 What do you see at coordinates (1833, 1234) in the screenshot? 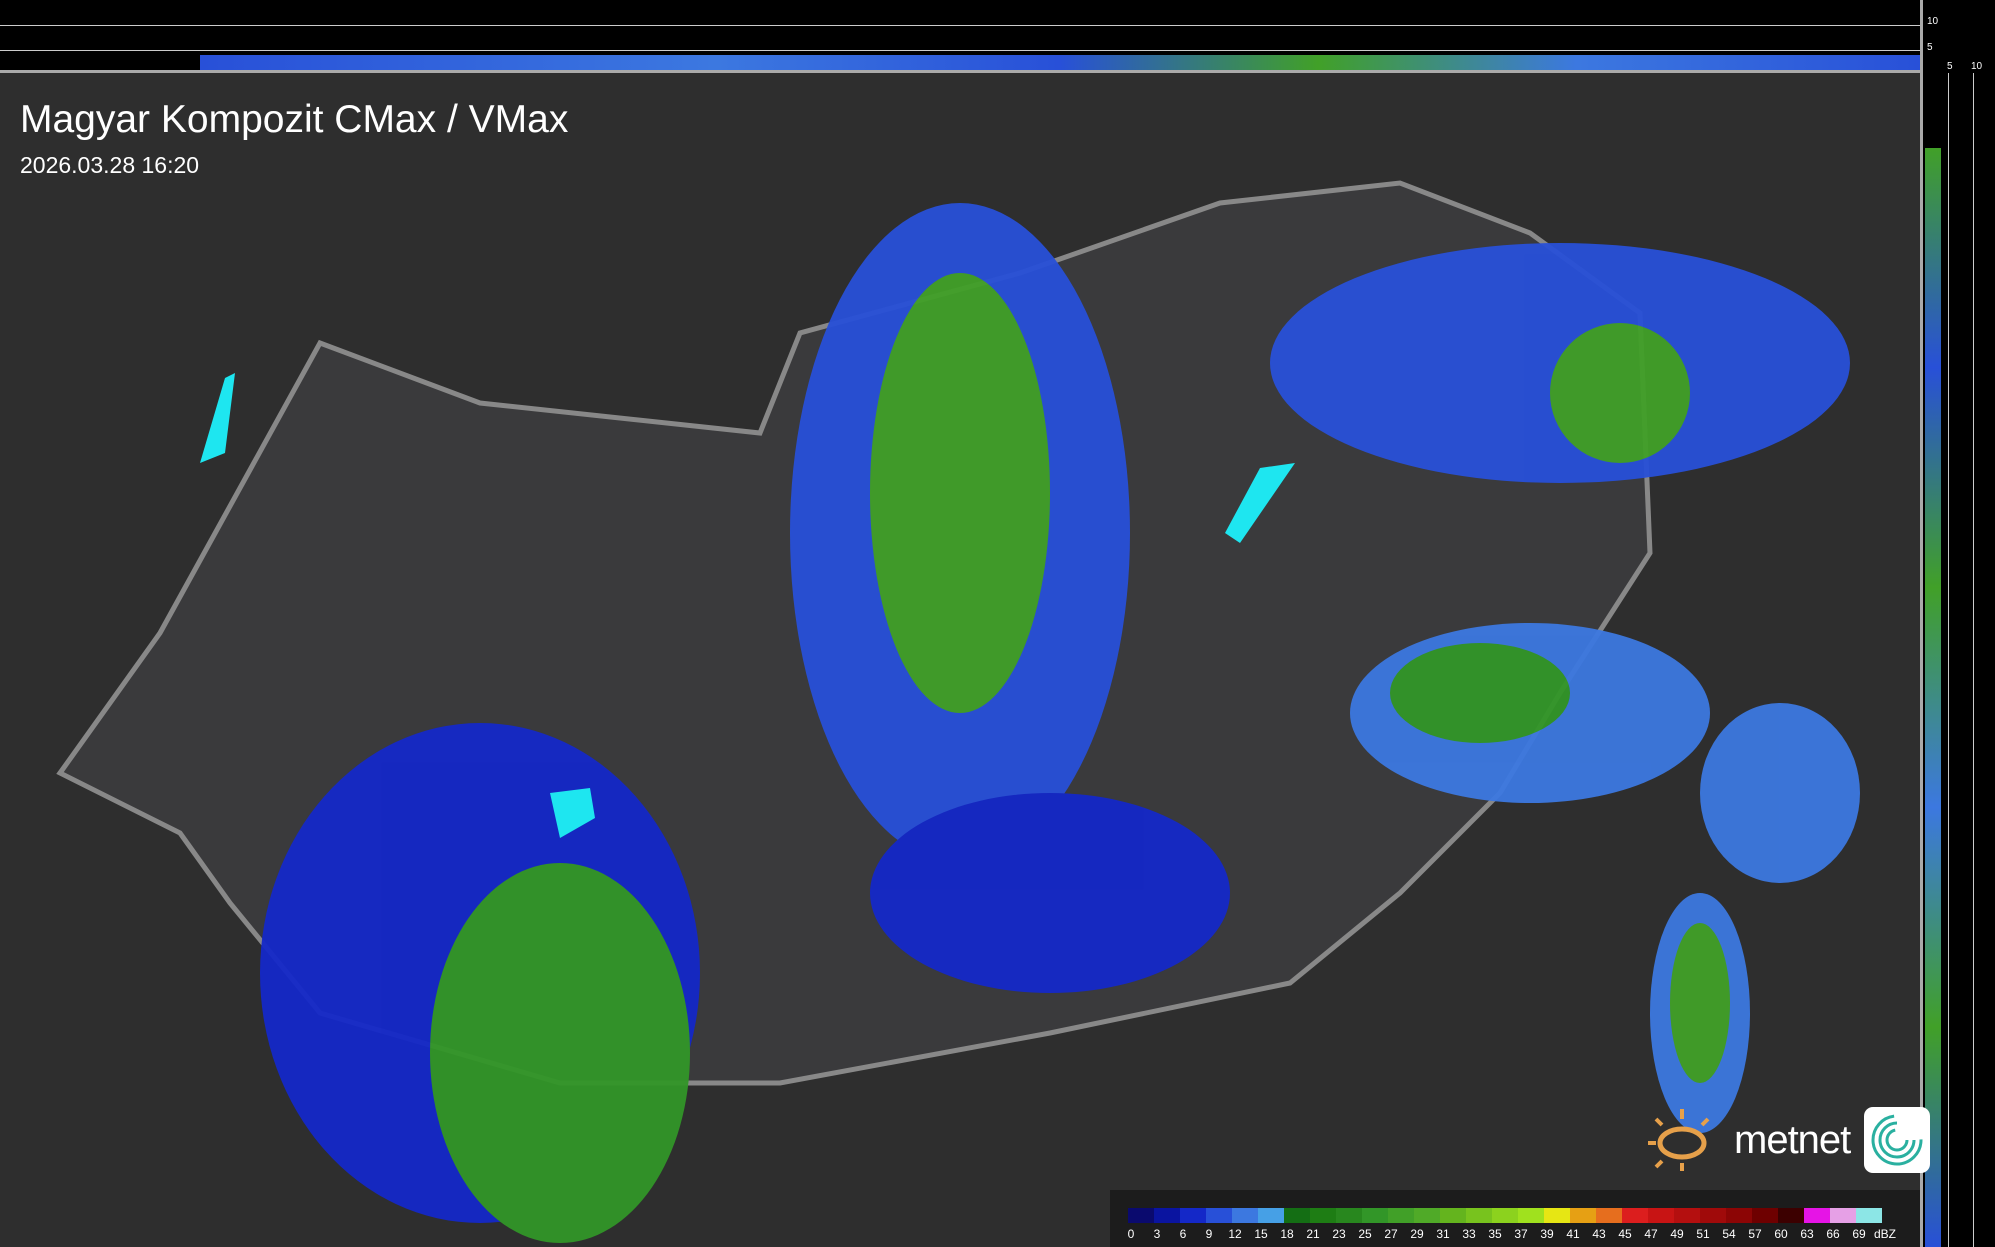
I see `legend-label: 66` at bounding box center [1833, 1234].